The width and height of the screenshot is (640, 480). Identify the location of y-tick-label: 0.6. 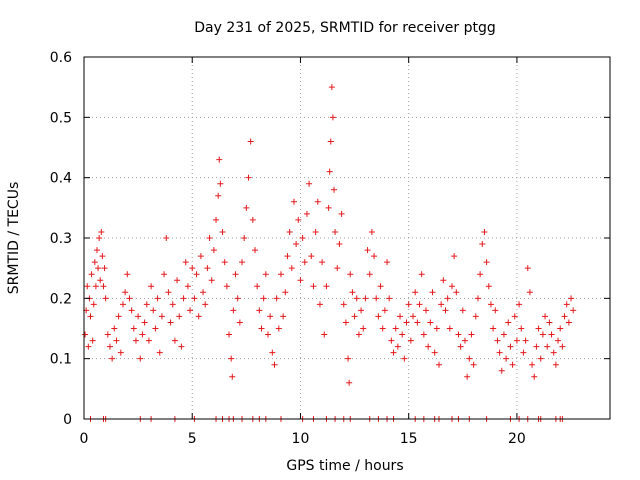
(61, 58).